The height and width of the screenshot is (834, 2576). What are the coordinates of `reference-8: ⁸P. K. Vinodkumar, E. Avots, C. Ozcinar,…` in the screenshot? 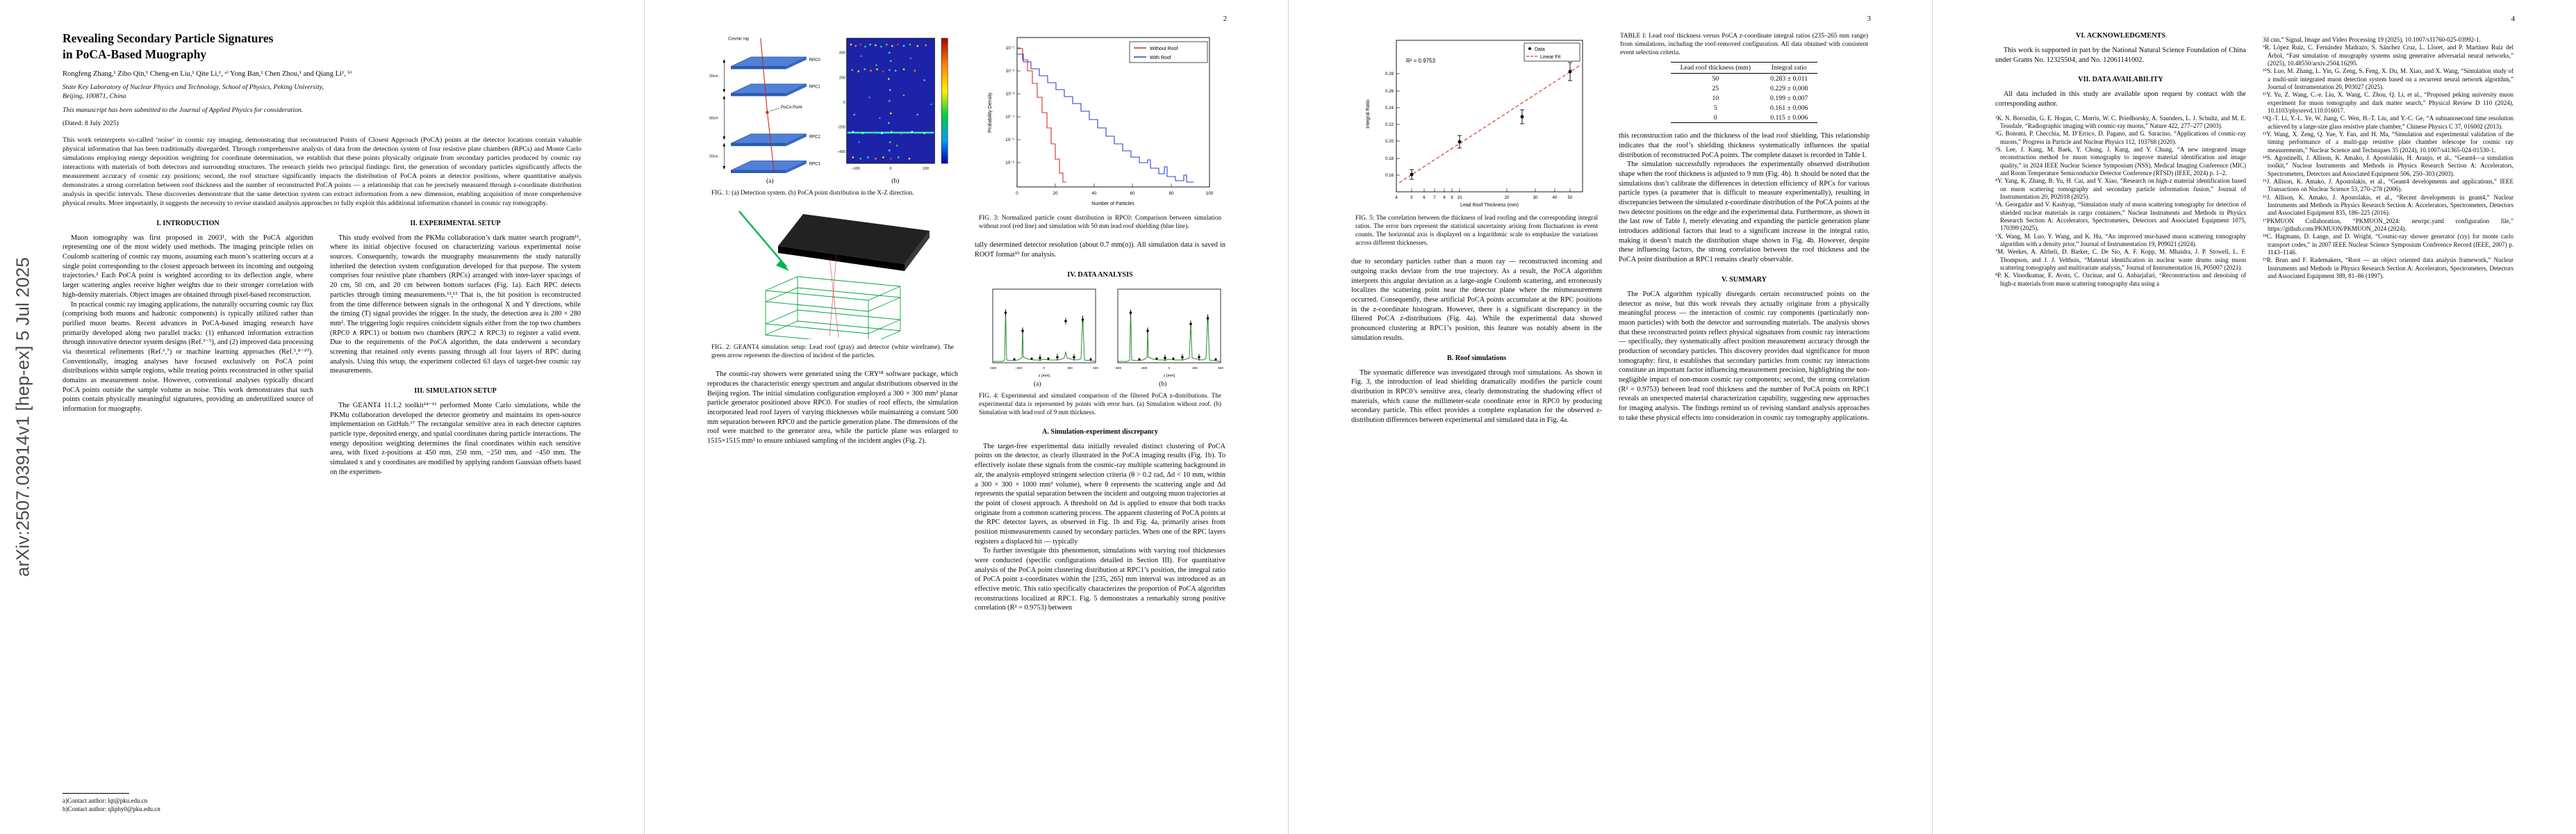 It's located at (2120, 279).